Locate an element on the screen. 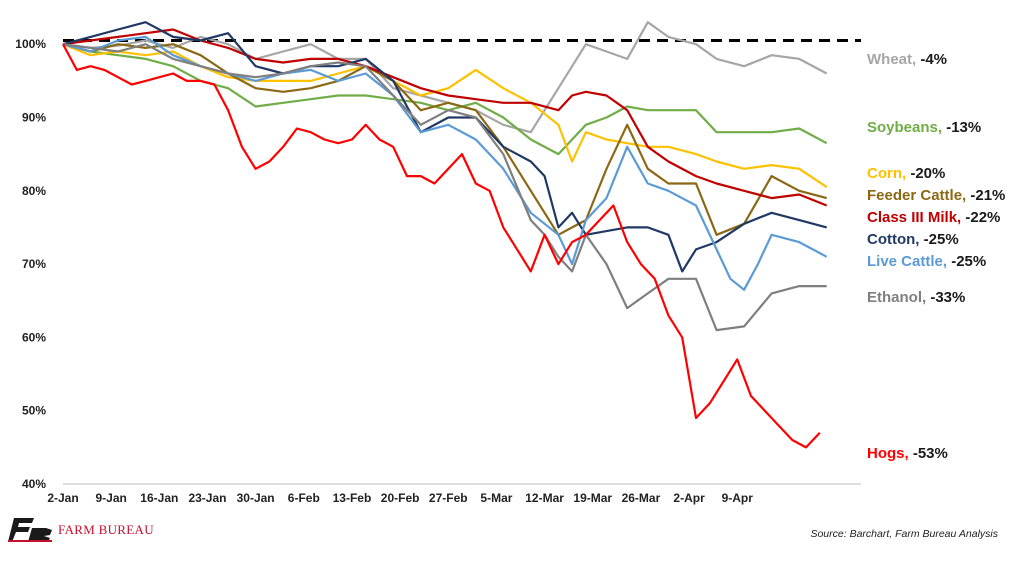 This screenshot has height=566, width=1024. series-label-cotton: Cotton, -25% is located at coordinates (913, 239).